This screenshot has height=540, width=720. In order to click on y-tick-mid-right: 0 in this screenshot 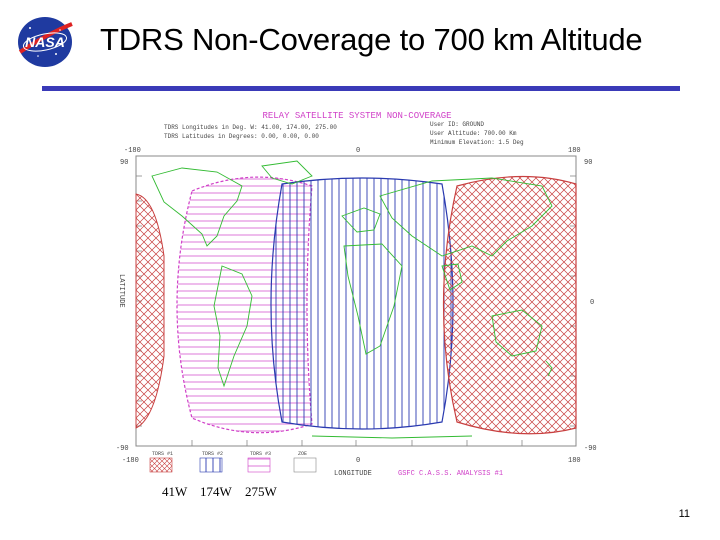, I will do `click(592, 303)`.